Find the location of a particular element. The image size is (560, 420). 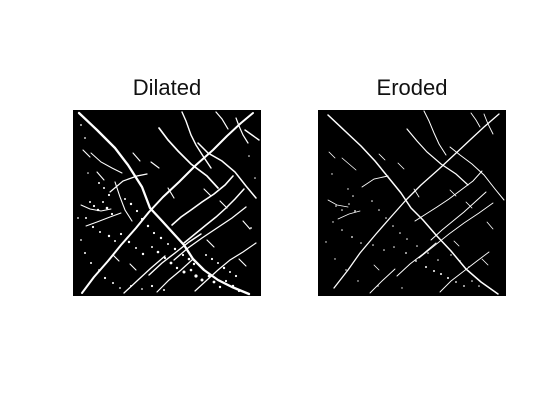

eroded-image-svg is located at coordinates (412, 203).